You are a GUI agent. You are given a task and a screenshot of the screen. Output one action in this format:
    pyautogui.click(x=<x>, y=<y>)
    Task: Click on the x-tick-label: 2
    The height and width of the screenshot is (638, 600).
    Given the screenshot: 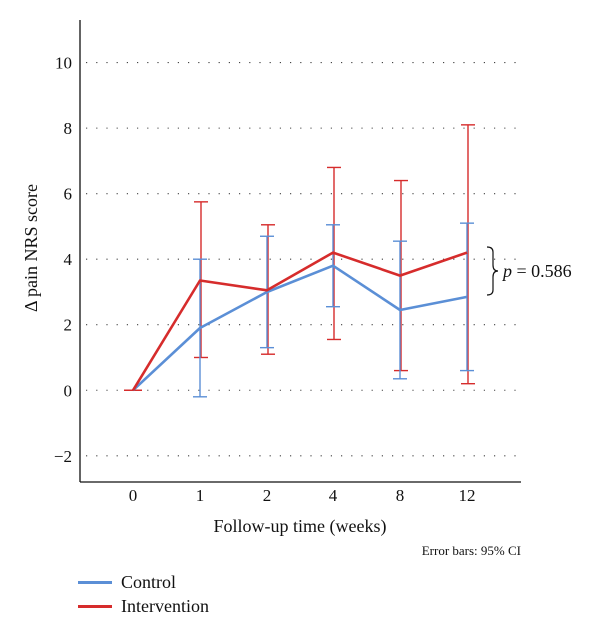 What is the action you would take?
    pyautogui.click(x=267, y=495)
    